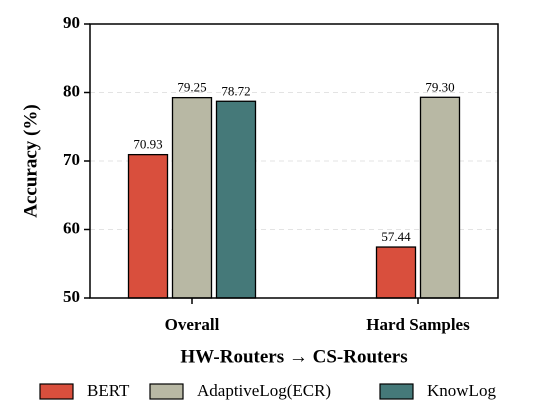 The height and width of the screenshot is (412, 548). I want to click on y-tick-label: 50, so click(71, 296).